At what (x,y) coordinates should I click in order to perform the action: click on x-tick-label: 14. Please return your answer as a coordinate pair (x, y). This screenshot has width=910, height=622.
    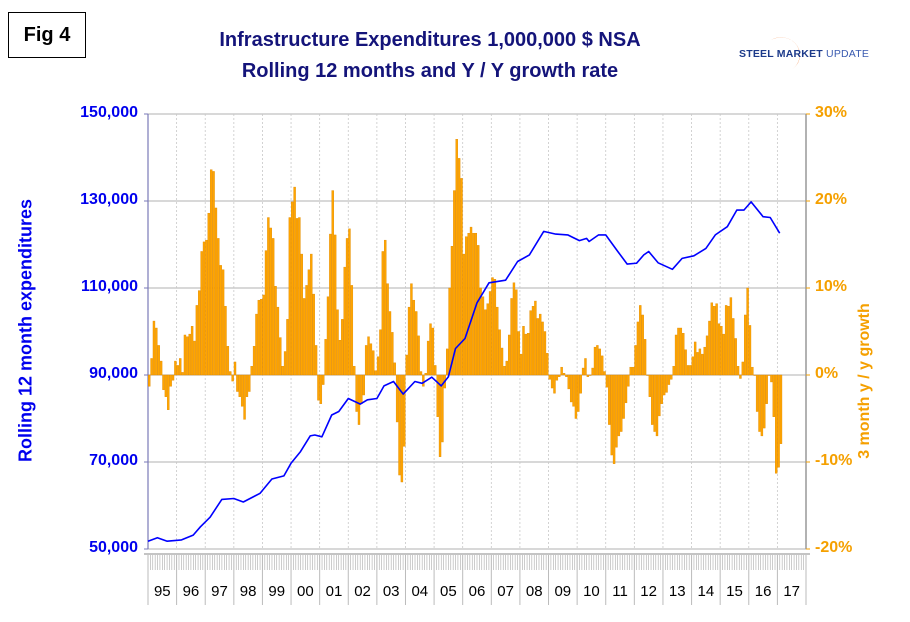
    Looking at the image, I should click on (706, 591).